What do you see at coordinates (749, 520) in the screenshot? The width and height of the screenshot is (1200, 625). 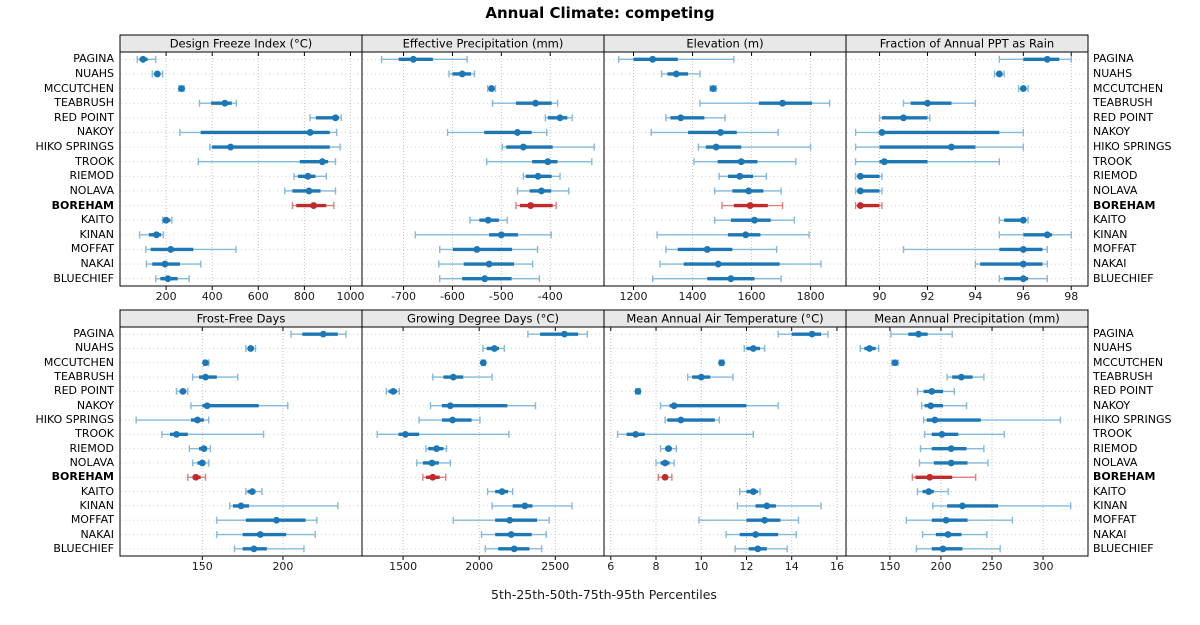 I see `percentile-row-moffat` at bounding box center [749, 520].